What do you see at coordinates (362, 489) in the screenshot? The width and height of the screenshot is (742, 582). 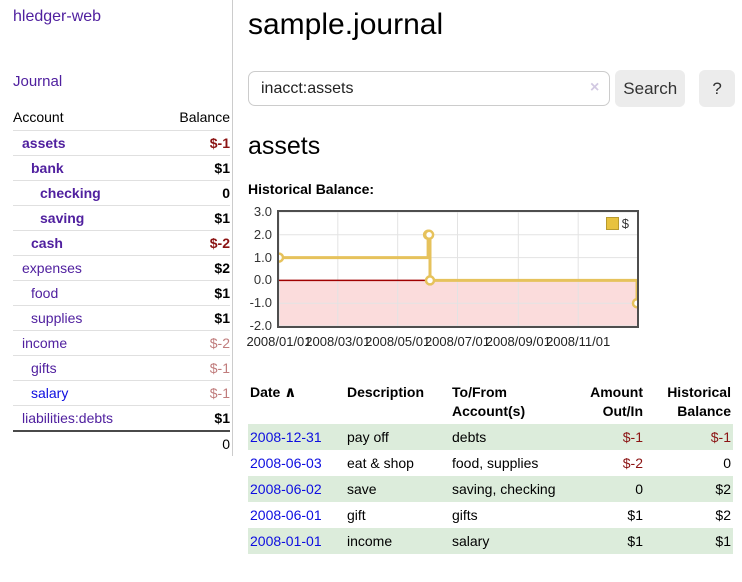 I see `transaction-description: save` at bounding box center [362, 489].